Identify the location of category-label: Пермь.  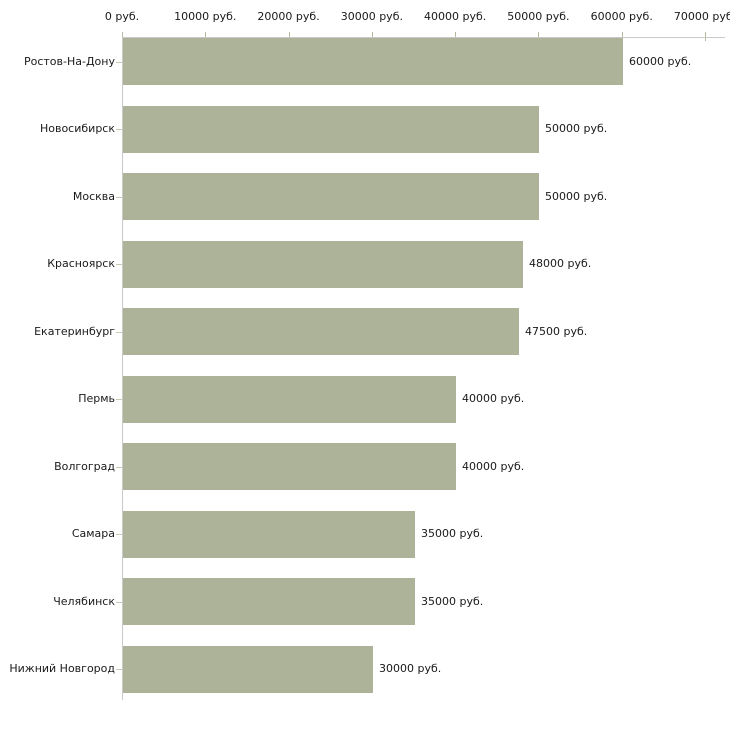
(96, 398).